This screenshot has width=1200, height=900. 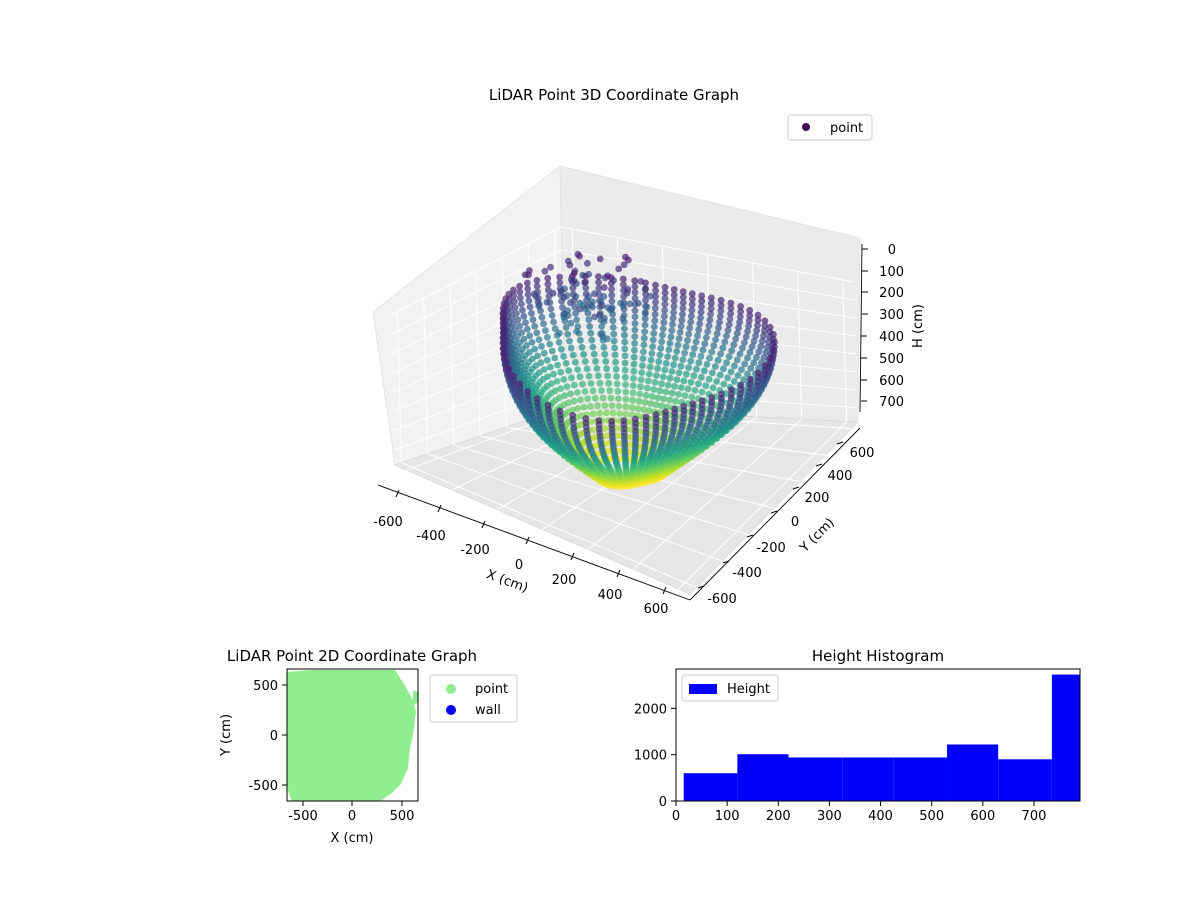 I want to click on chart-2d-y-ticks: -500 0 500, so click(x=267, y=736).